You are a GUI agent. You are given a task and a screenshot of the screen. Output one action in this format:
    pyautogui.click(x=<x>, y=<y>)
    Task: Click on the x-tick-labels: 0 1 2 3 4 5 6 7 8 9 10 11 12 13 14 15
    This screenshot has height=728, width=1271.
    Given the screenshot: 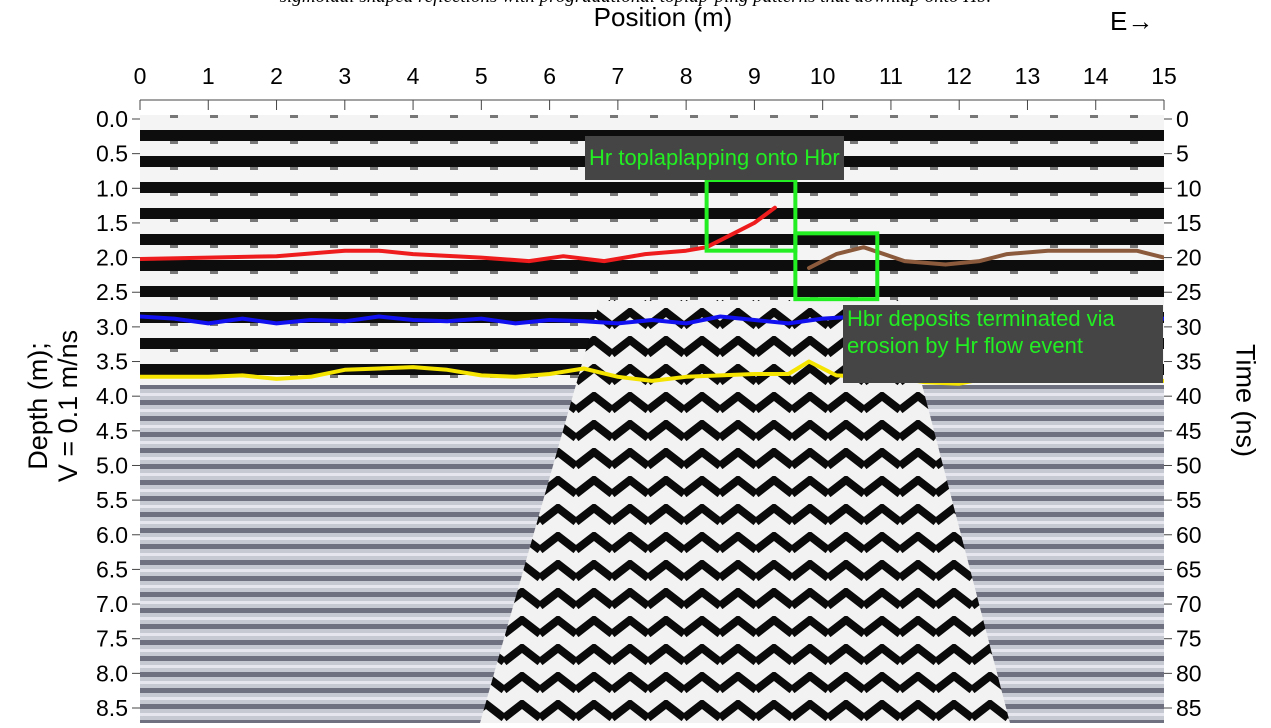 What is the action you would take?
    pyautogui.click(x=655, y=76)
    